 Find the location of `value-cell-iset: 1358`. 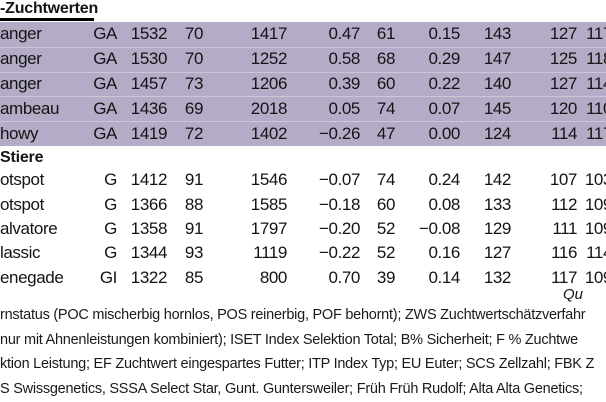

value-cell-iset: 1358 is located at coordinates (149, 228).